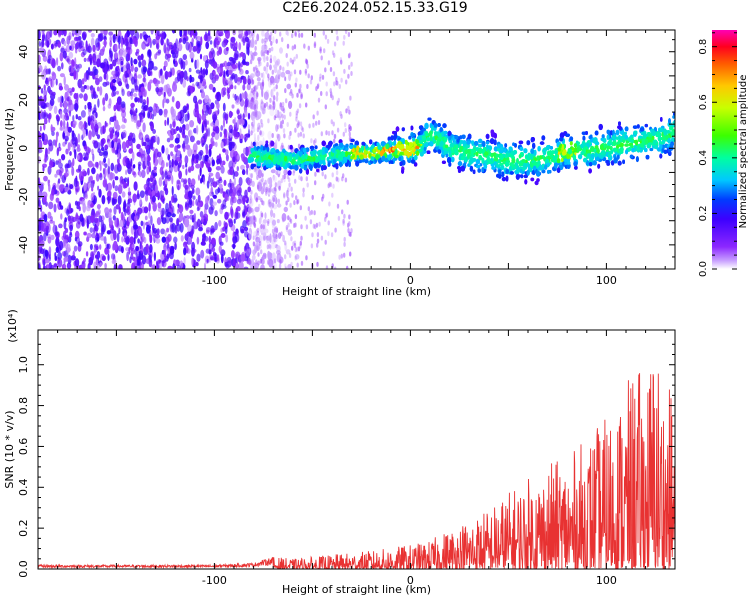 This screenshot has height=600, width=750. Describe the element at coordinates (23, 100) in the screenshot. I see `spectrogram-y-tick-label: 20` at that location.